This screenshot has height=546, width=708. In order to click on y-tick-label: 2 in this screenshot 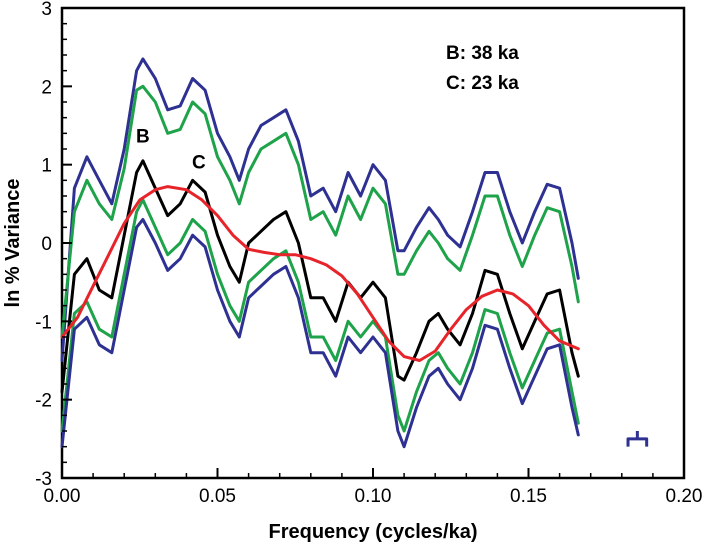, I will do `click(46, 87)`.